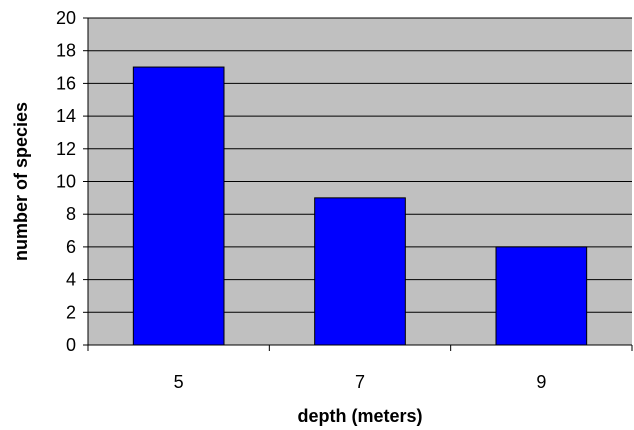  What do you see at coordinates (21, 181) in the screenshot?
I see `y-axis-title: number of species` at bounding box center [21, 181].